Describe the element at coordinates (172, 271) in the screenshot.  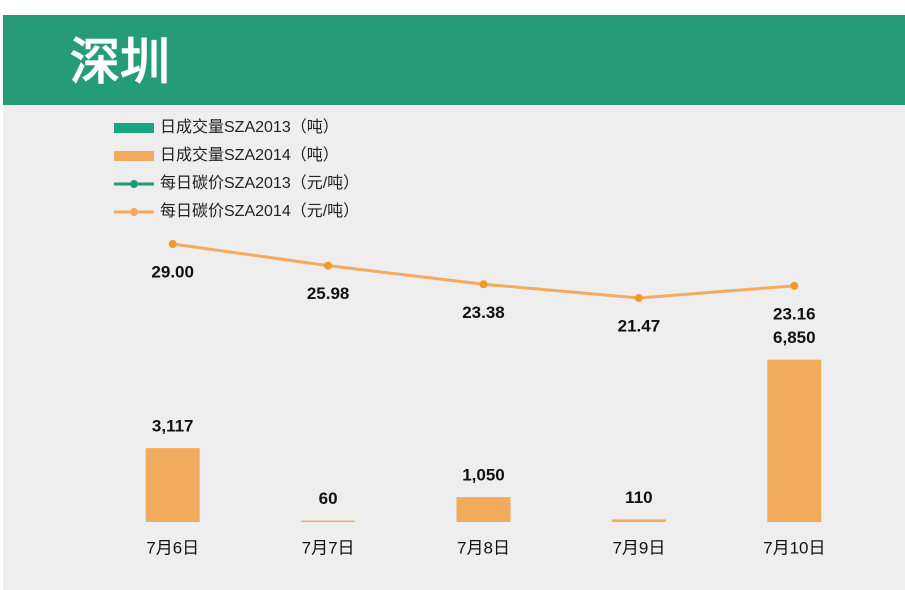
I see `data-label: 29.00` at that location.